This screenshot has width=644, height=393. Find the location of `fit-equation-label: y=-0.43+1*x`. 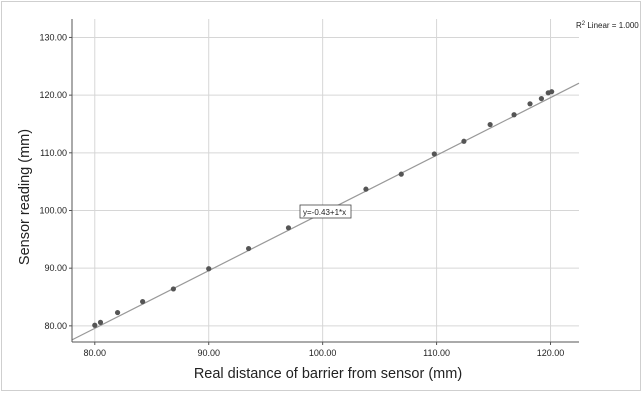

fit-equation-label: y=-0.43+1*x is located at coordinates (324, 212).